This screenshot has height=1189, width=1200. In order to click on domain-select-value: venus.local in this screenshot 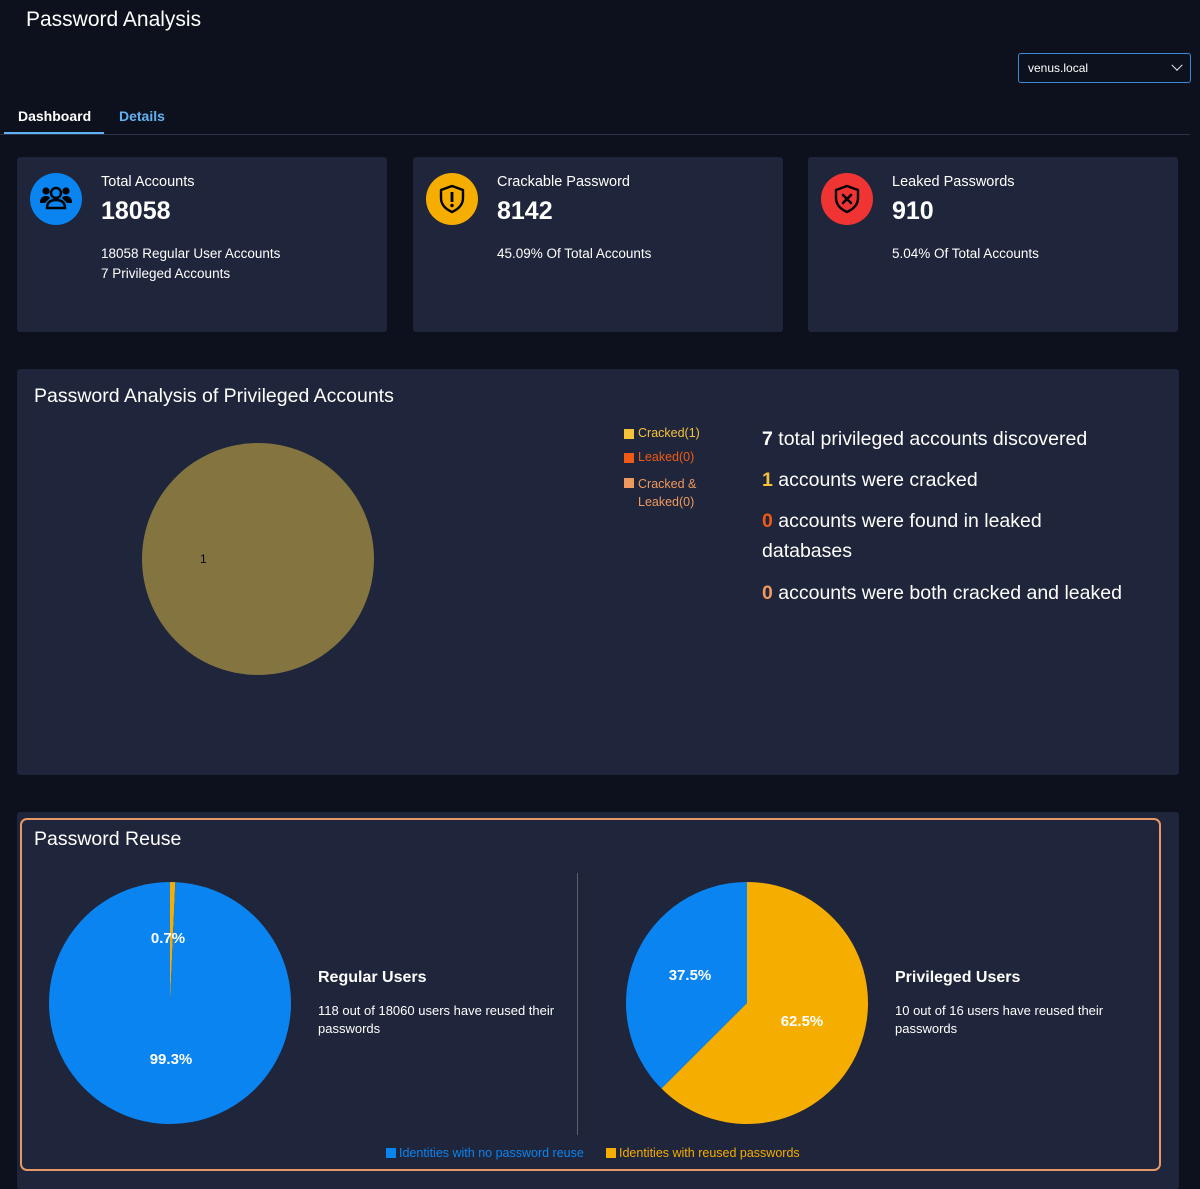, I will do `click(1058, 68)`.